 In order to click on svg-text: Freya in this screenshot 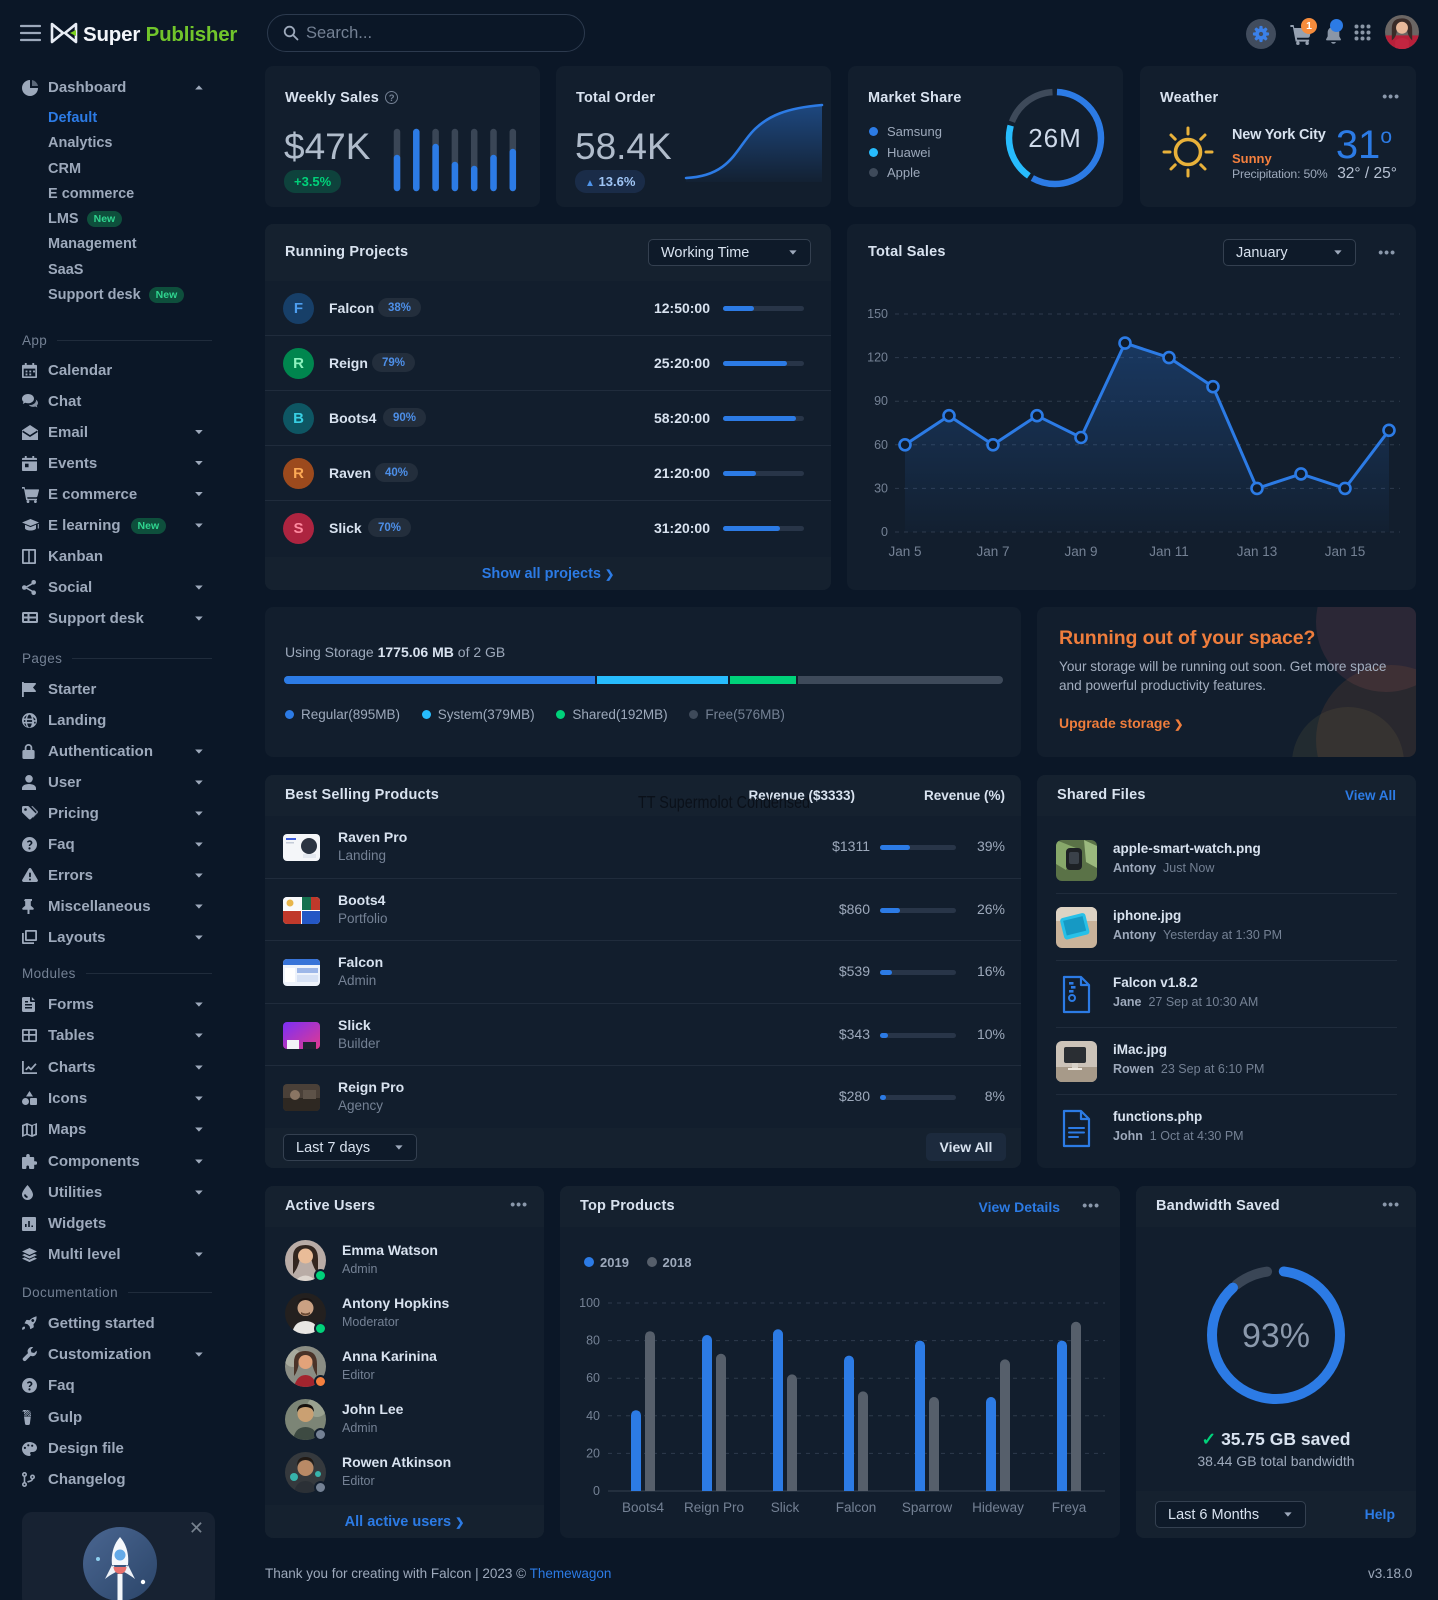, I will do `click(1069, 1507)`.